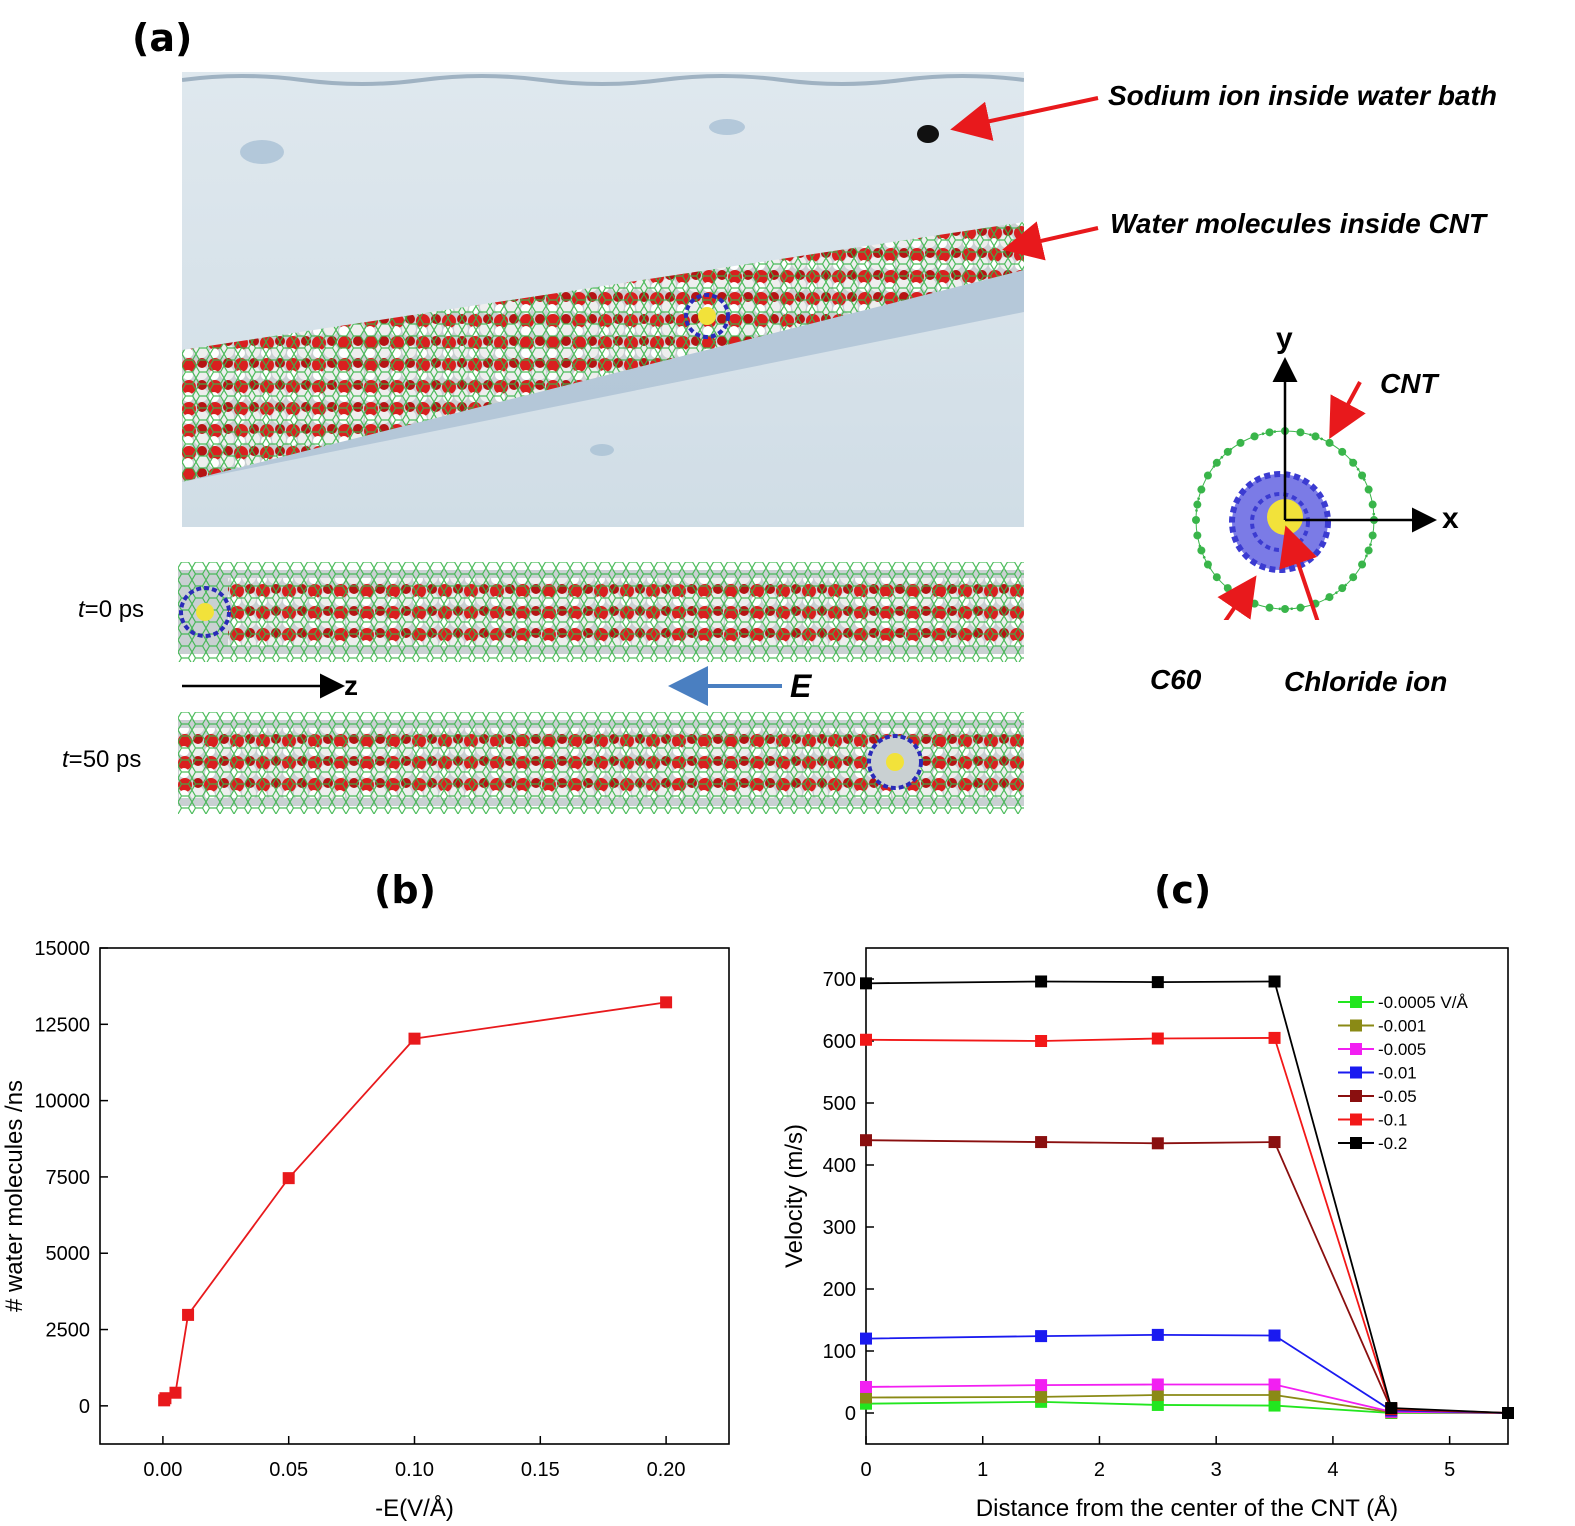  I want to click on legend-label: -0.1, so click(1392, 1120).